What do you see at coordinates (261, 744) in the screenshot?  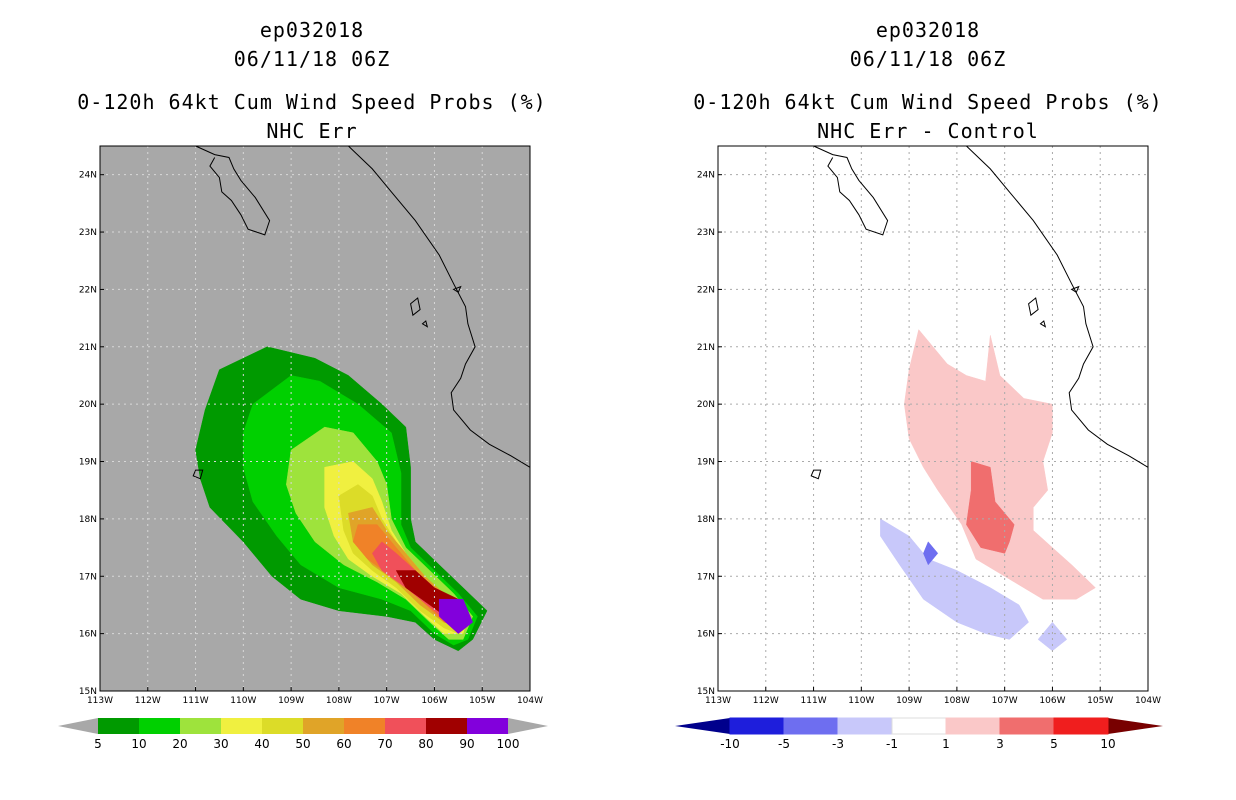 I see `colorbar-label: 40` at bounding box center [261, 744].